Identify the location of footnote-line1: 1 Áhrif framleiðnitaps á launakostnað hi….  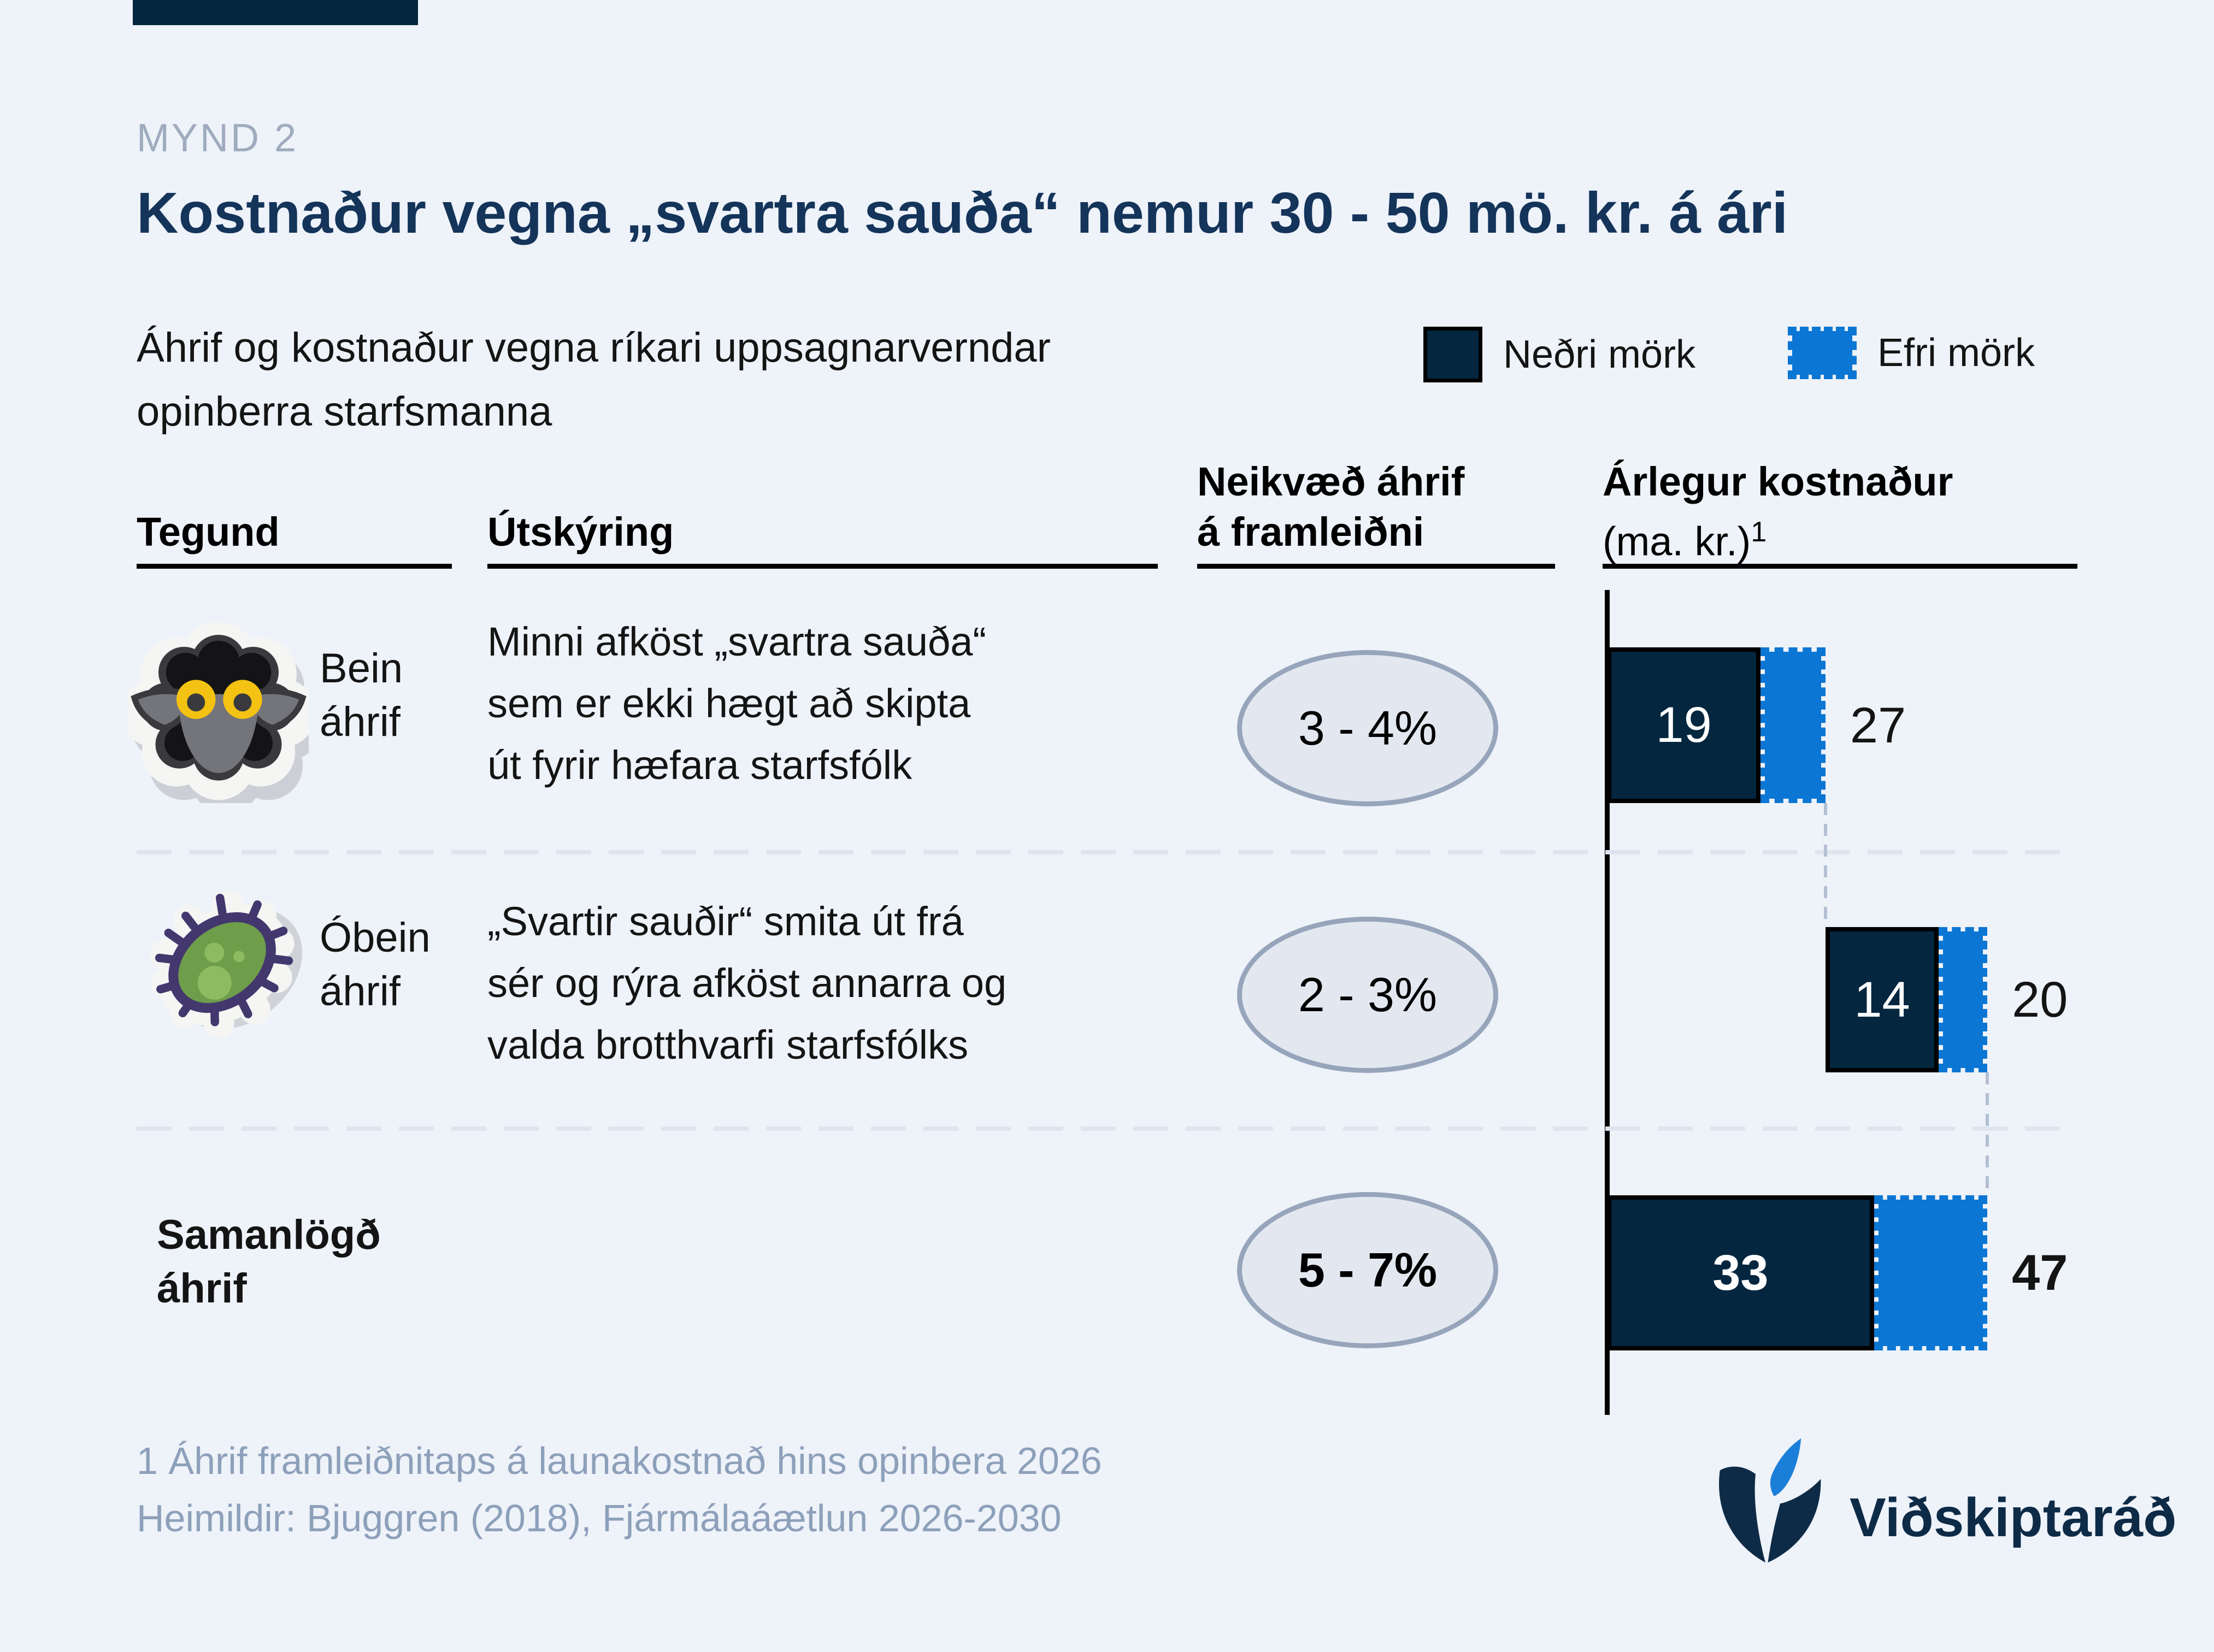
(619, 1460).